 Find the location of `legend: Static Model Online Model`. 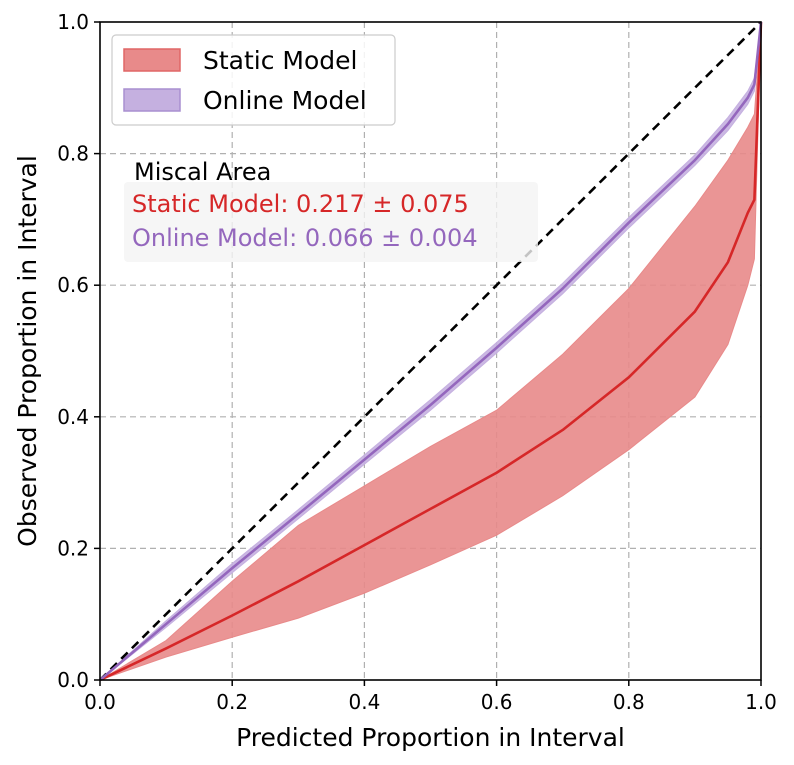

legend: Static Model Online Model is located at coordinates (253, 80).